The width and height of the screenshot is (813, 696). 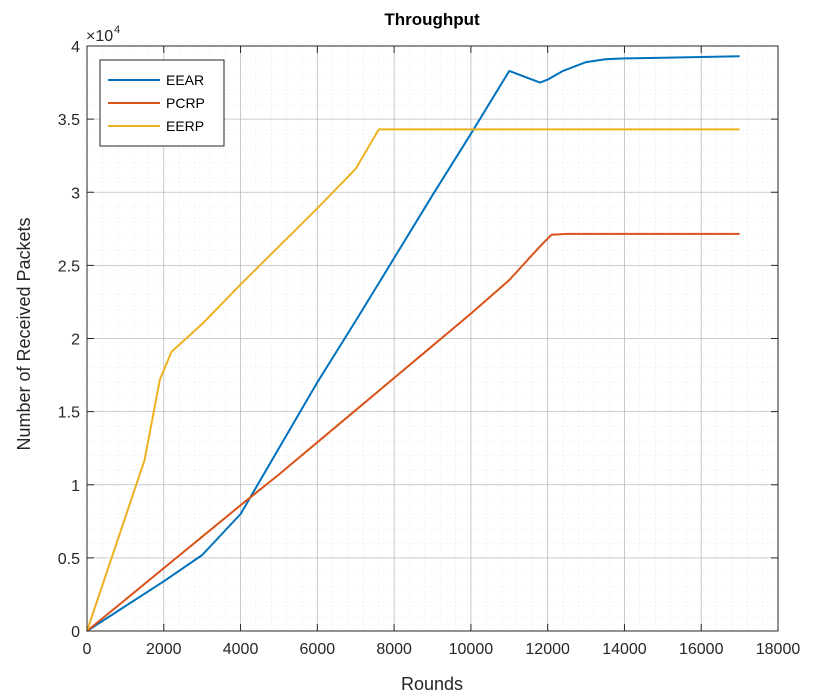 I want to click on y-axis-label: Number of Received Packets, so click(x=24, y=333).